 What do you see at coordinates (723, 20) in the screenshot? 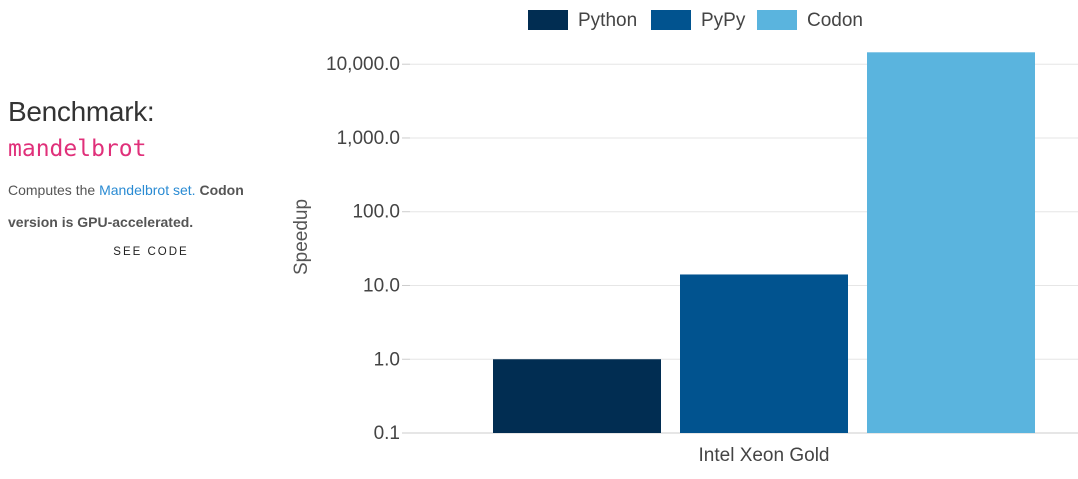
I see `legend-label: PyPy` at bounding box center [723, 20].